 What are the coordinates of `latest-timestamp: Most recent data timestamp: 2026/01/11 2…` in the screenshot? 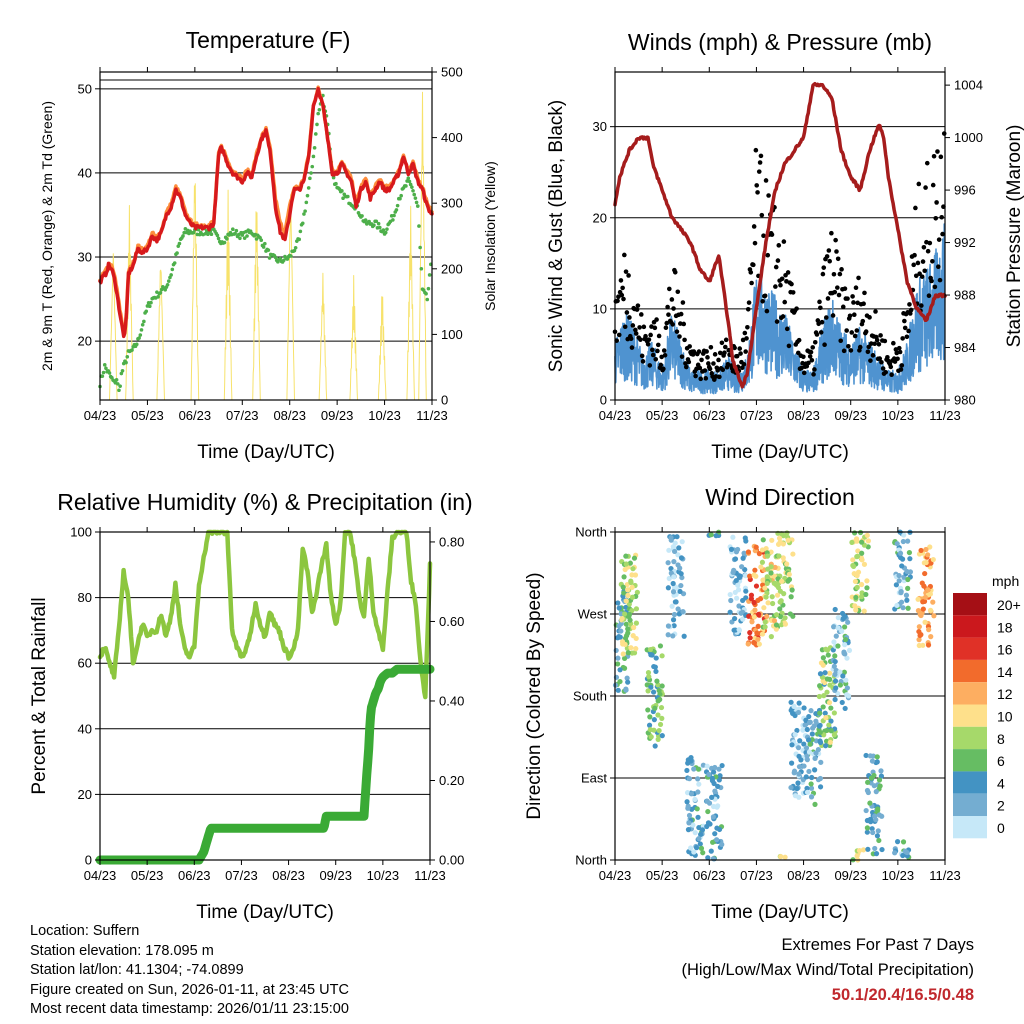 It's located at (189, 1009).